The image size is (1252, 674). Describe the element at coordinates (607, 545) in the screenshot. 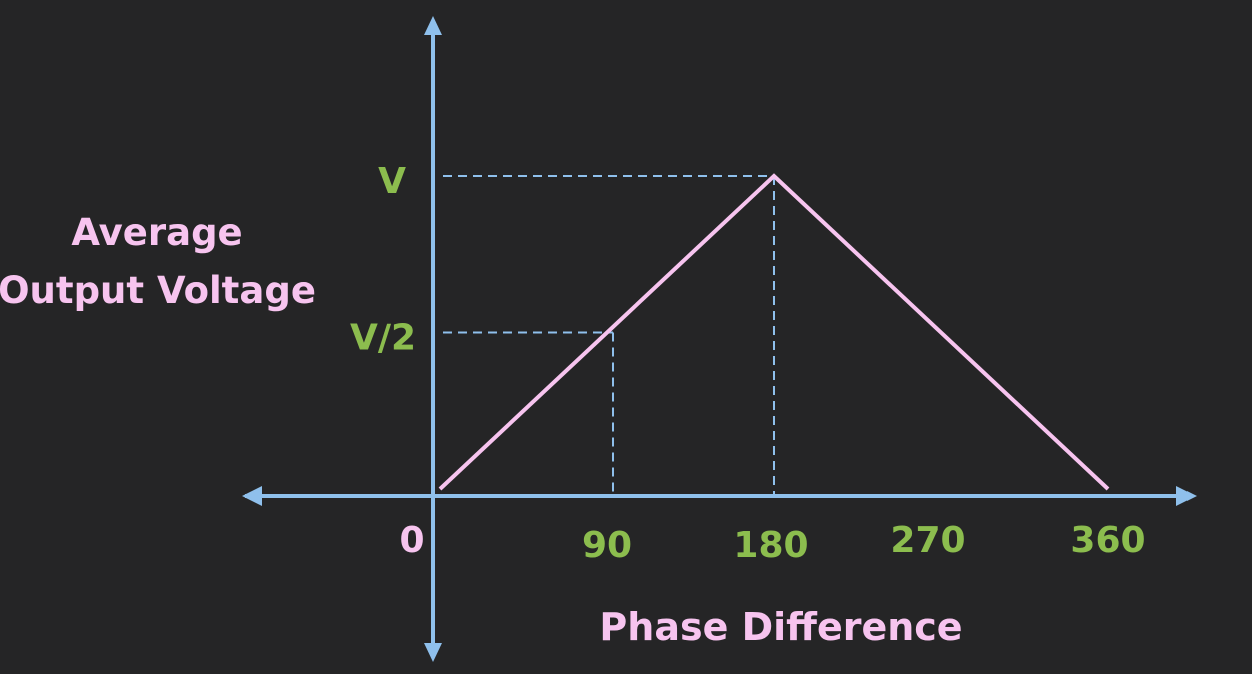

I see `x-tick-label: 90` at that location.